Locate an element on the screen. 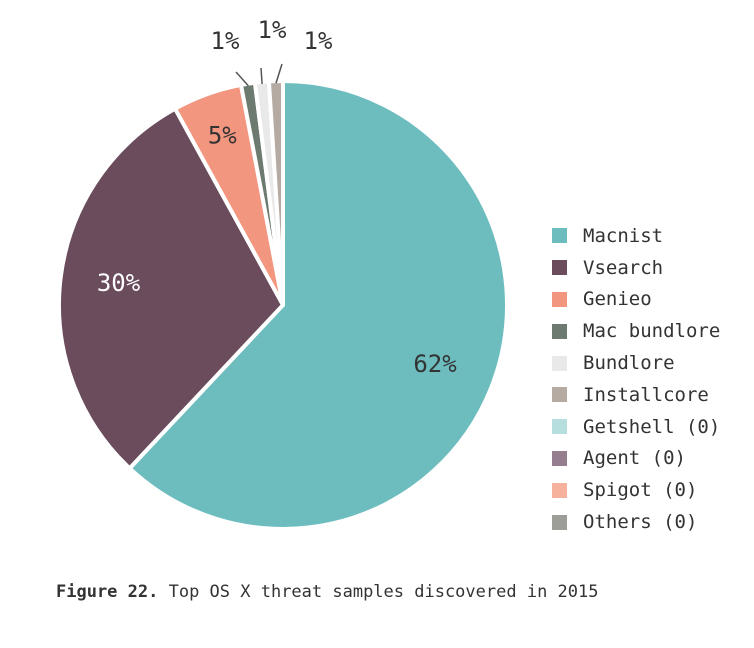 This screenshot has height=648, width=754. legend-item-bundlore: Bundlore is located at coordinates (636, 363).